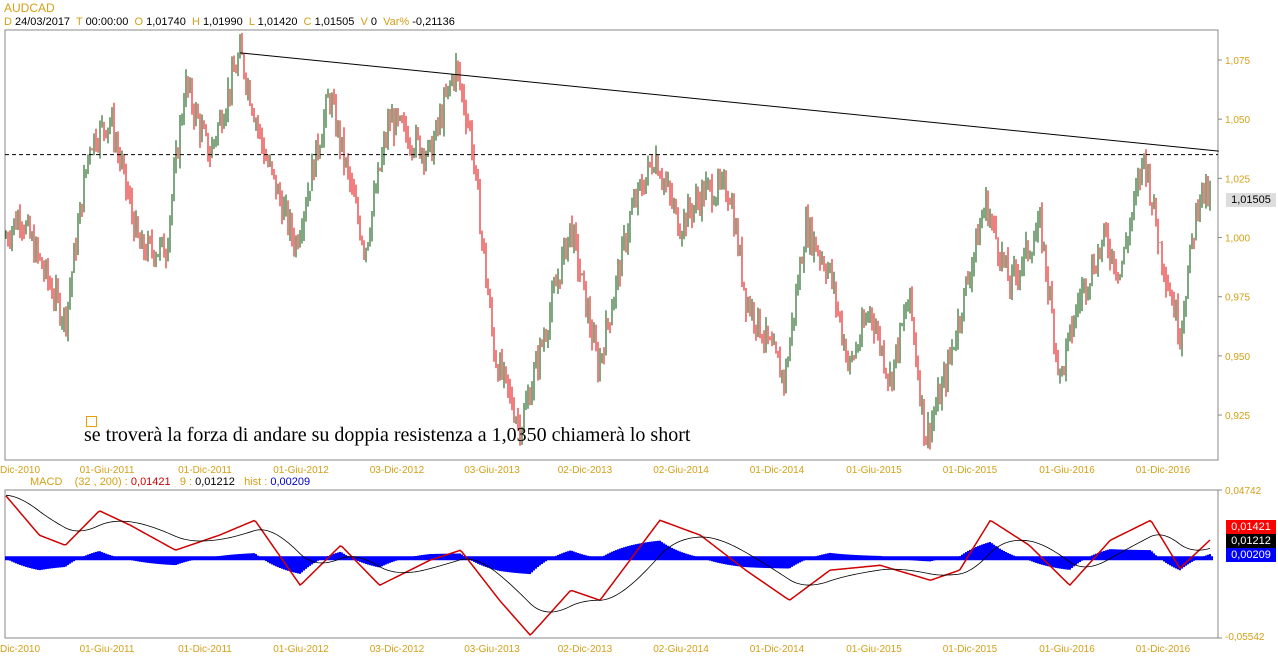 This screenshot has height=668, width=1278. What do you see at coordinates (223, 22) in the screenshot?
I see `high-value: 1,01990` at bounding box center [223, 22].